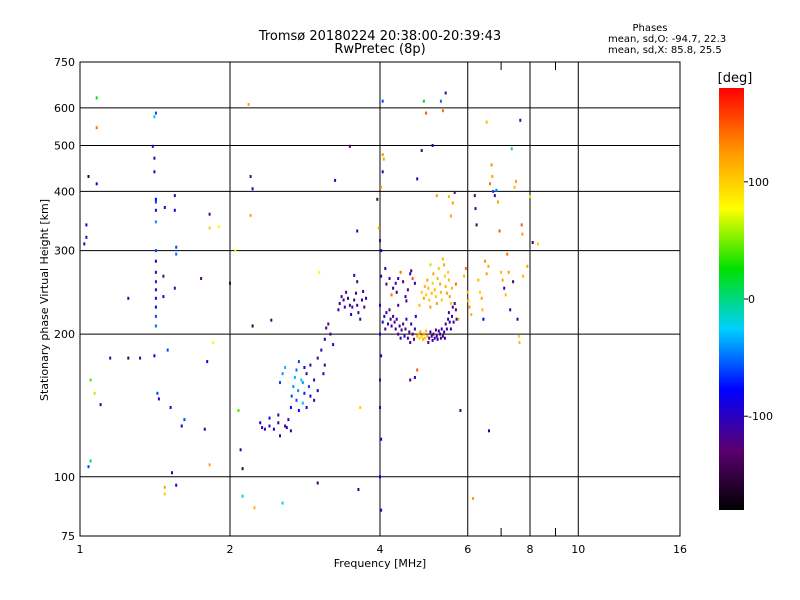 This screenshot has width=800, height=600. Describe the element at coordinates (64, 477) in the screenshot. I see `y-tick-label: 100` at that location.